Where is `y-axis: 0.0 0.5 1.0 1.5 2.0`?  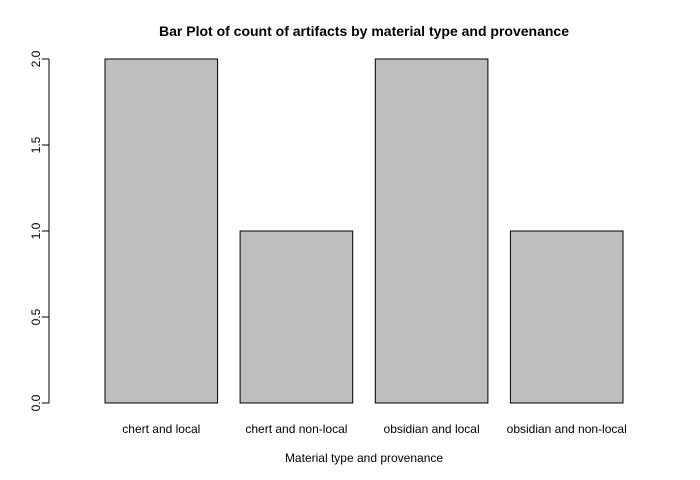
y-axis: 0.0 0.5 1.0 1.5 2.0 is located at coordinates (39, 230).